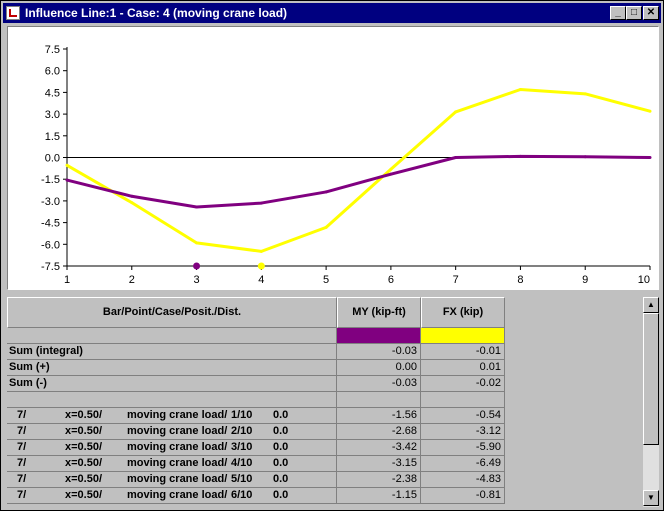 This screenshot has width=664, height=511. What do you see at coordinates (651, 13) in the screenshot?
I see `close-button: ✕` at bounding box center [651, 13].